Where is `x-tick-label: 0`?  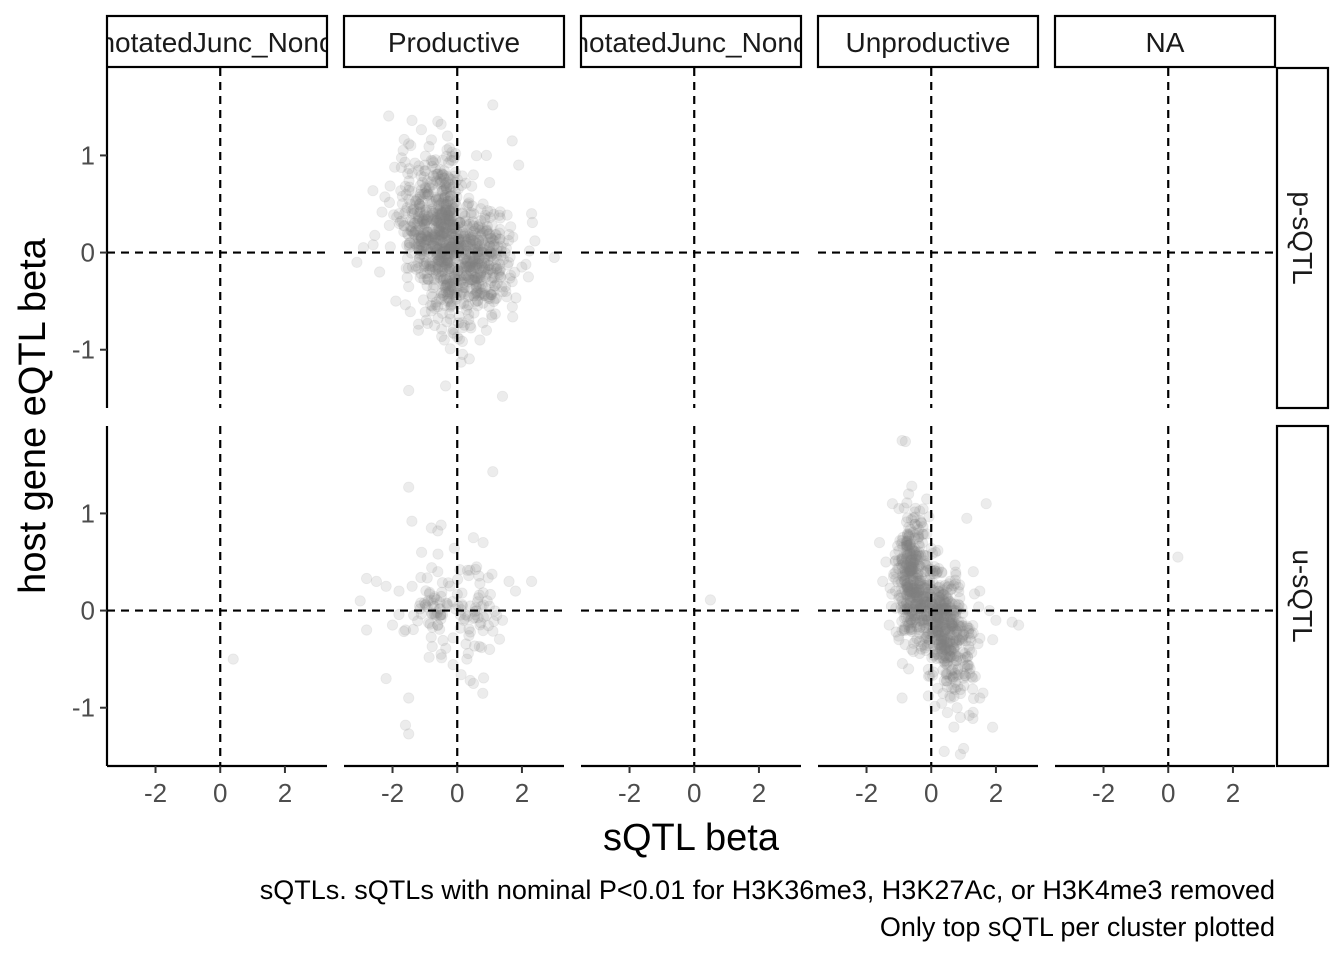 x-tick-label: 0 is located at coordinates (457, 793).